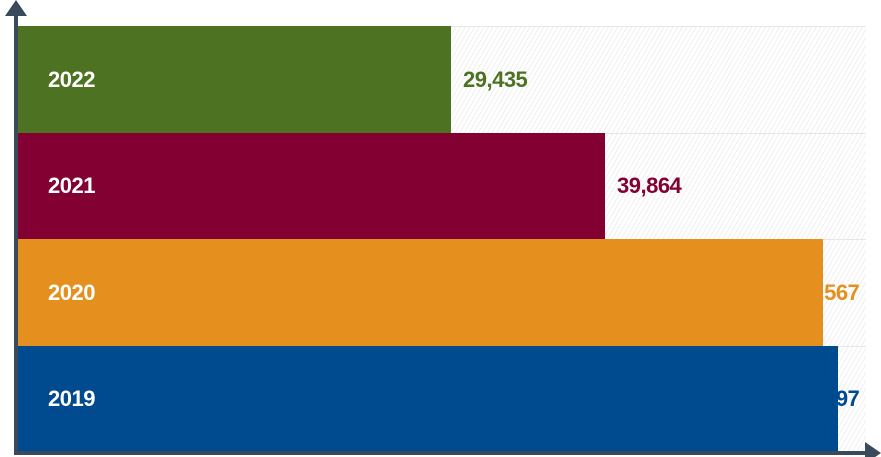 The height and width of the screenshot is (457, 881). I want to click on category-label-2022: 2022, so click(71, 79).